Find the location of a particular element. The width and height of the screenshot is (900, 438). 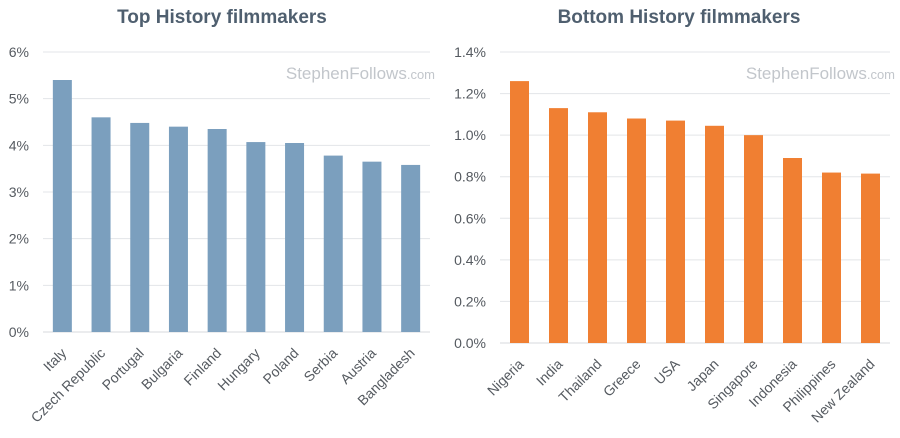

y-tick-label: 1.2% is located at coordinates (470, 94).